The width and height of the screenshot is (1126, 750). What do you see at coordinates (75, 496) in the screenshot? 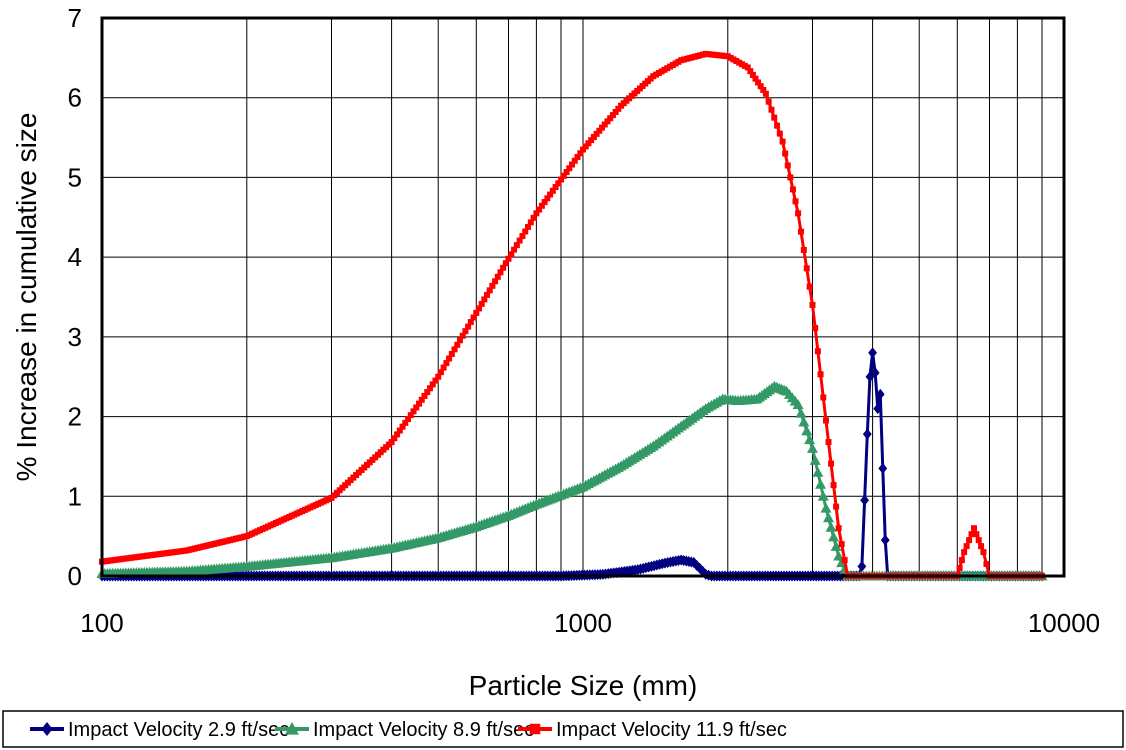
I see `y-tick-label: 1` at bounding box center [75, 496].